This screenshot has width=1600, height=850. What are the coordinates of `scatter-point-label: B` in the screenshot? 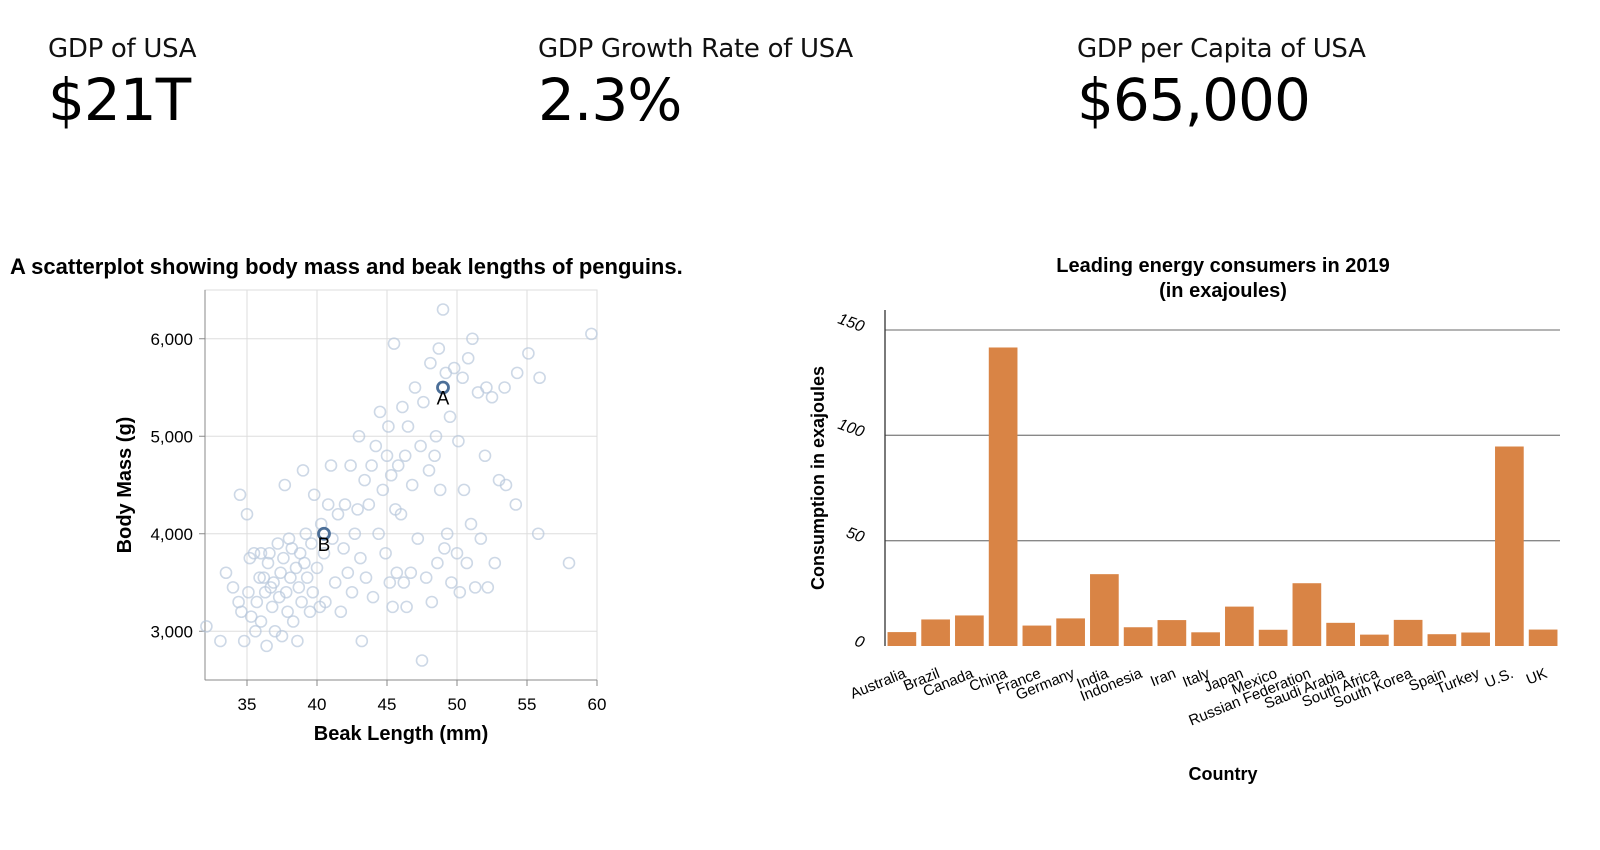 It's located at (324, 545).